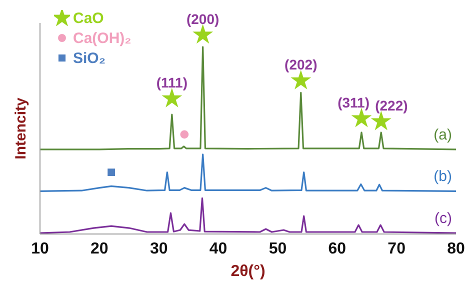 This screenshot has height=289, width=474. I want to click on annotation: (202), so click(301, 64).